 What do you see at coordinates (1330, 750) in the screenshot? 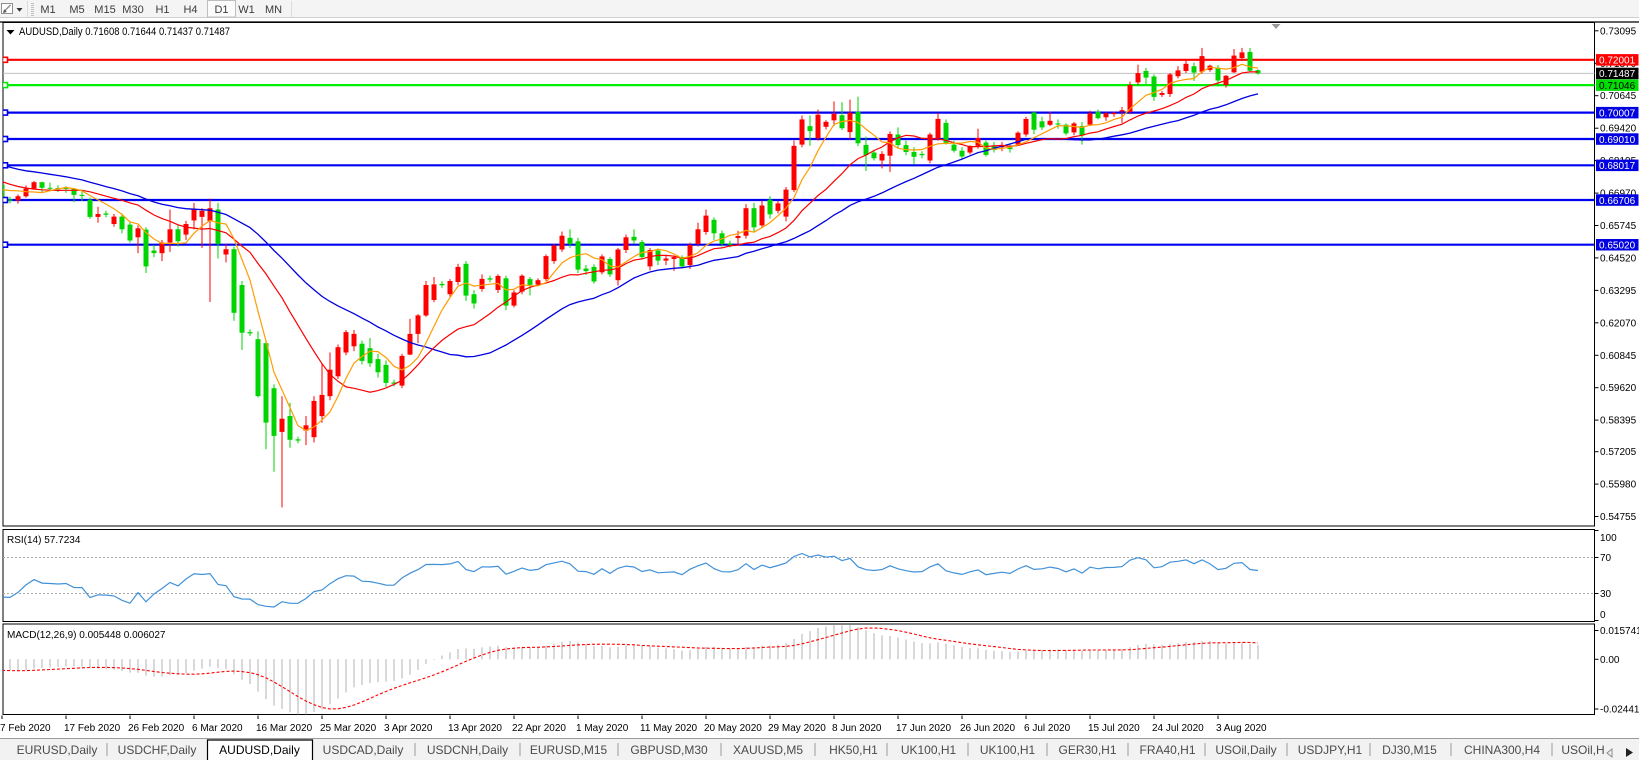
I see `svg-text: USDJPY,H1` at bounding box center [1330, 750].